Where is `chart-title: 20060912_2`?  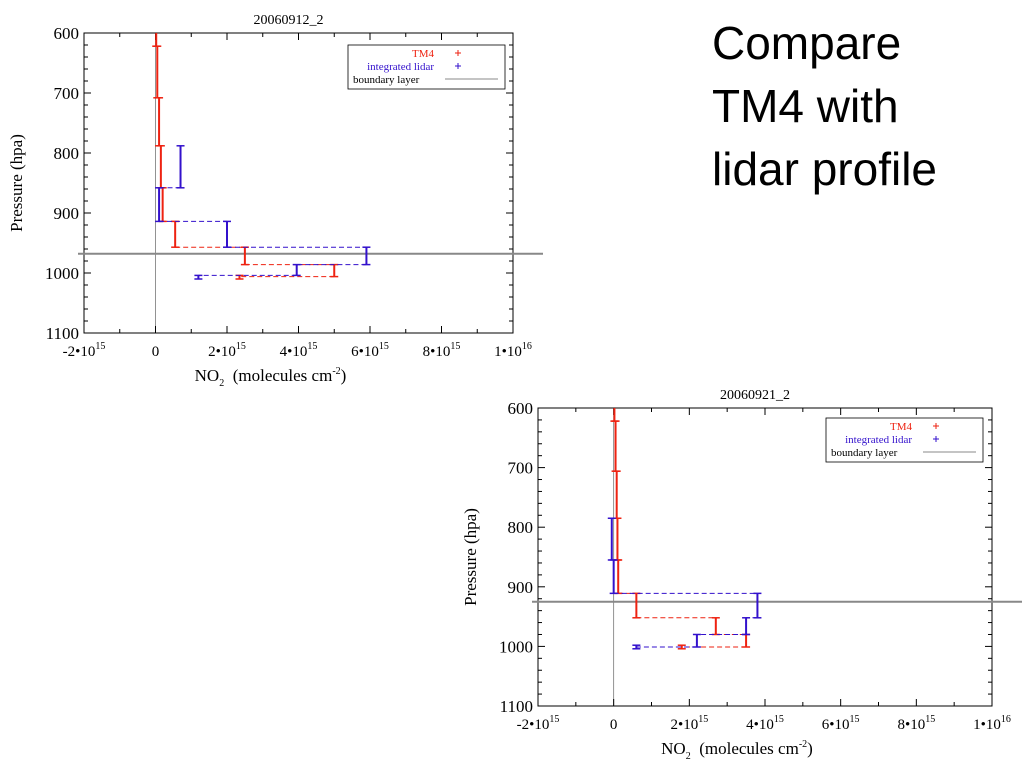
chart-title: 20060912_2 is located at coordinates (289, 20).